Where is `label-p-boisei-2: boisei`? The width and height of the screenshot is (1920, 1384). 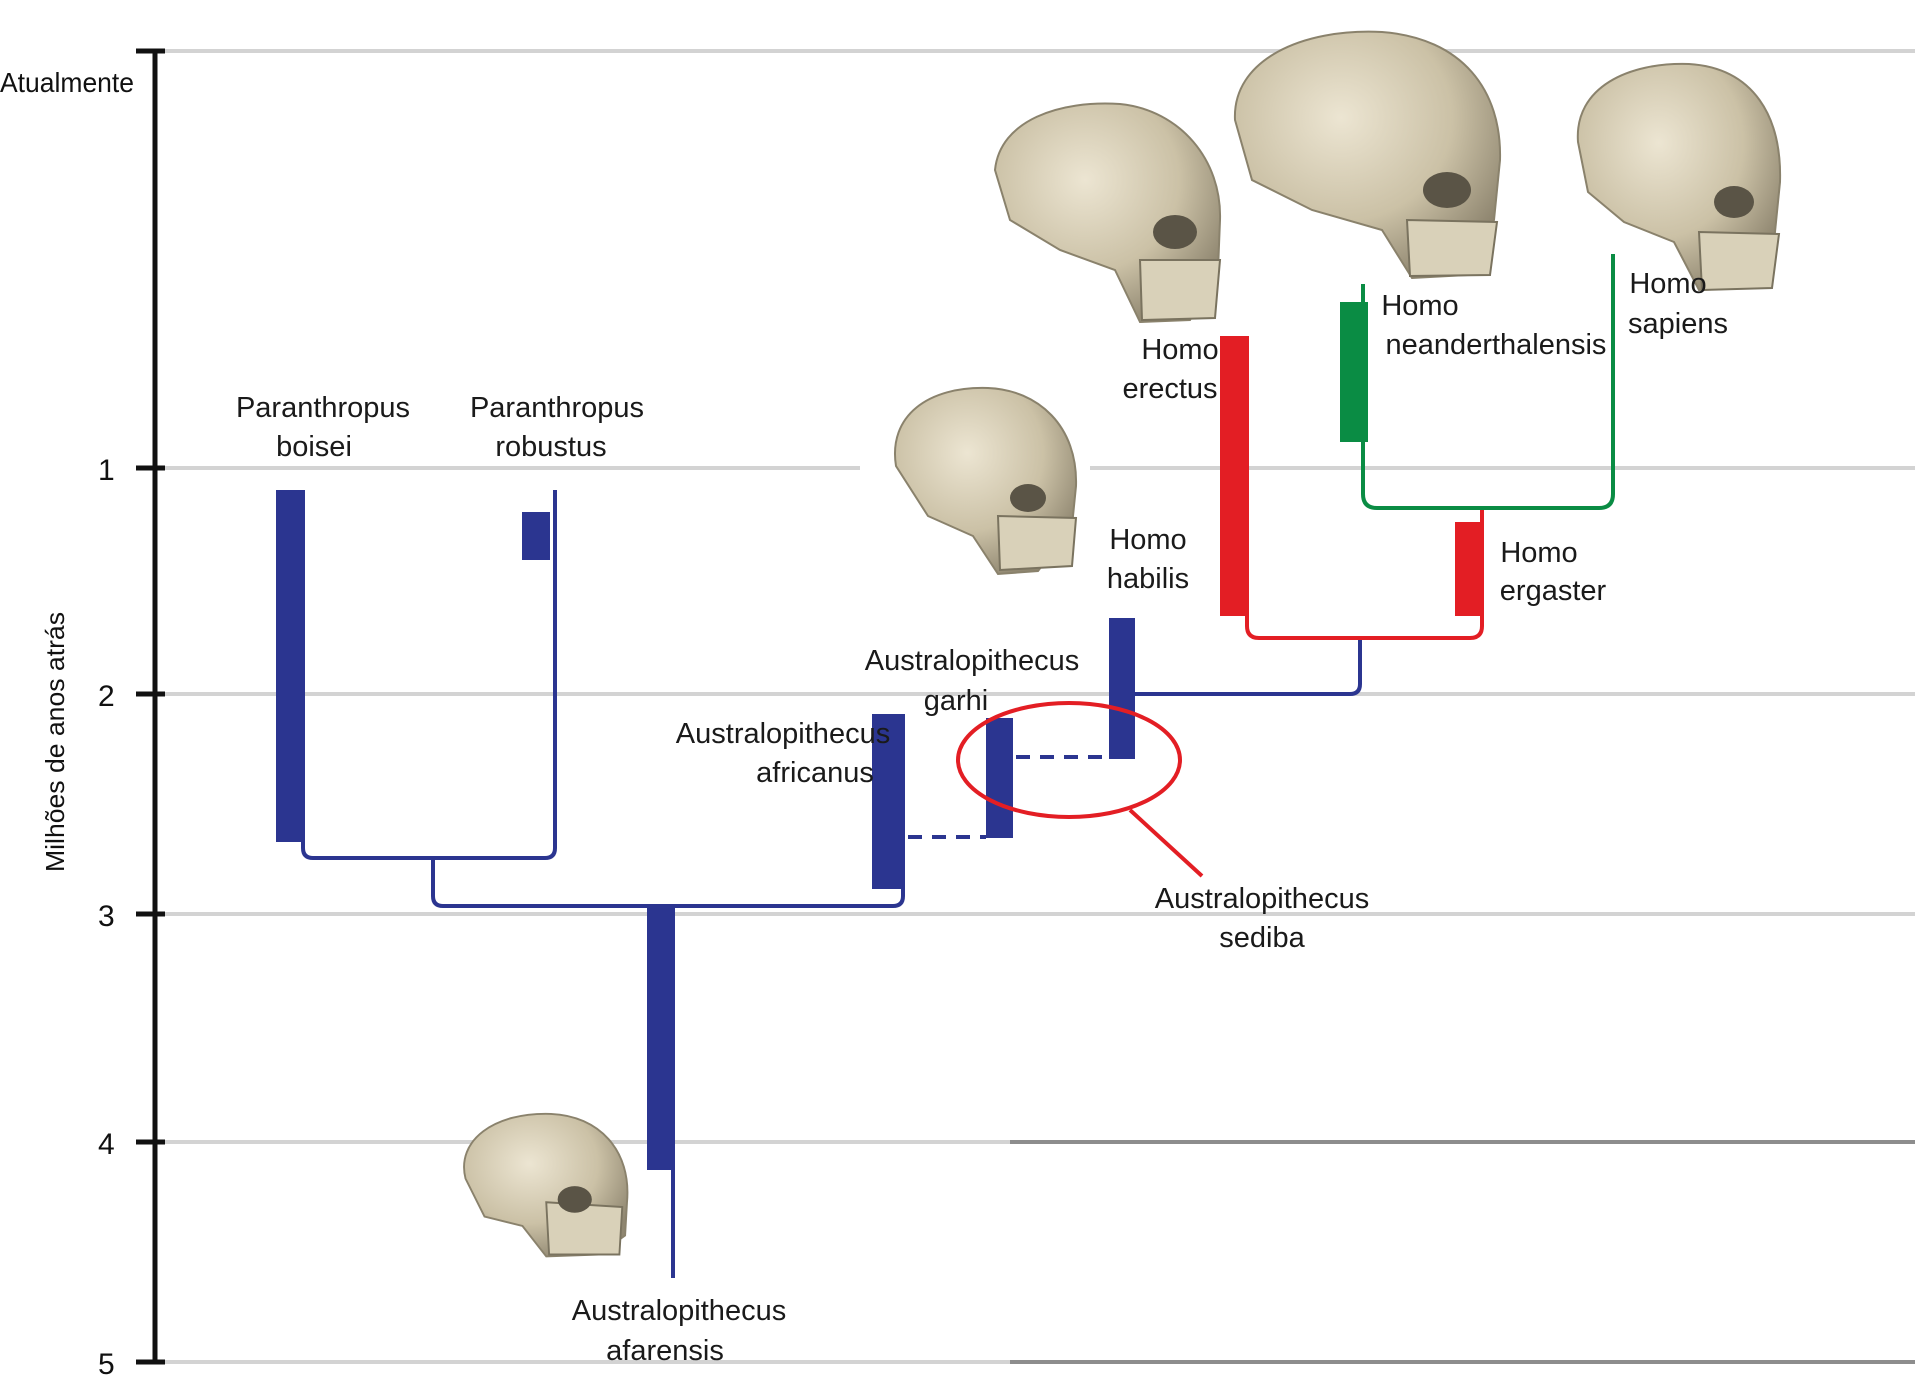 label-p-boisei-2: boisei is located at coordinates (314, 447).